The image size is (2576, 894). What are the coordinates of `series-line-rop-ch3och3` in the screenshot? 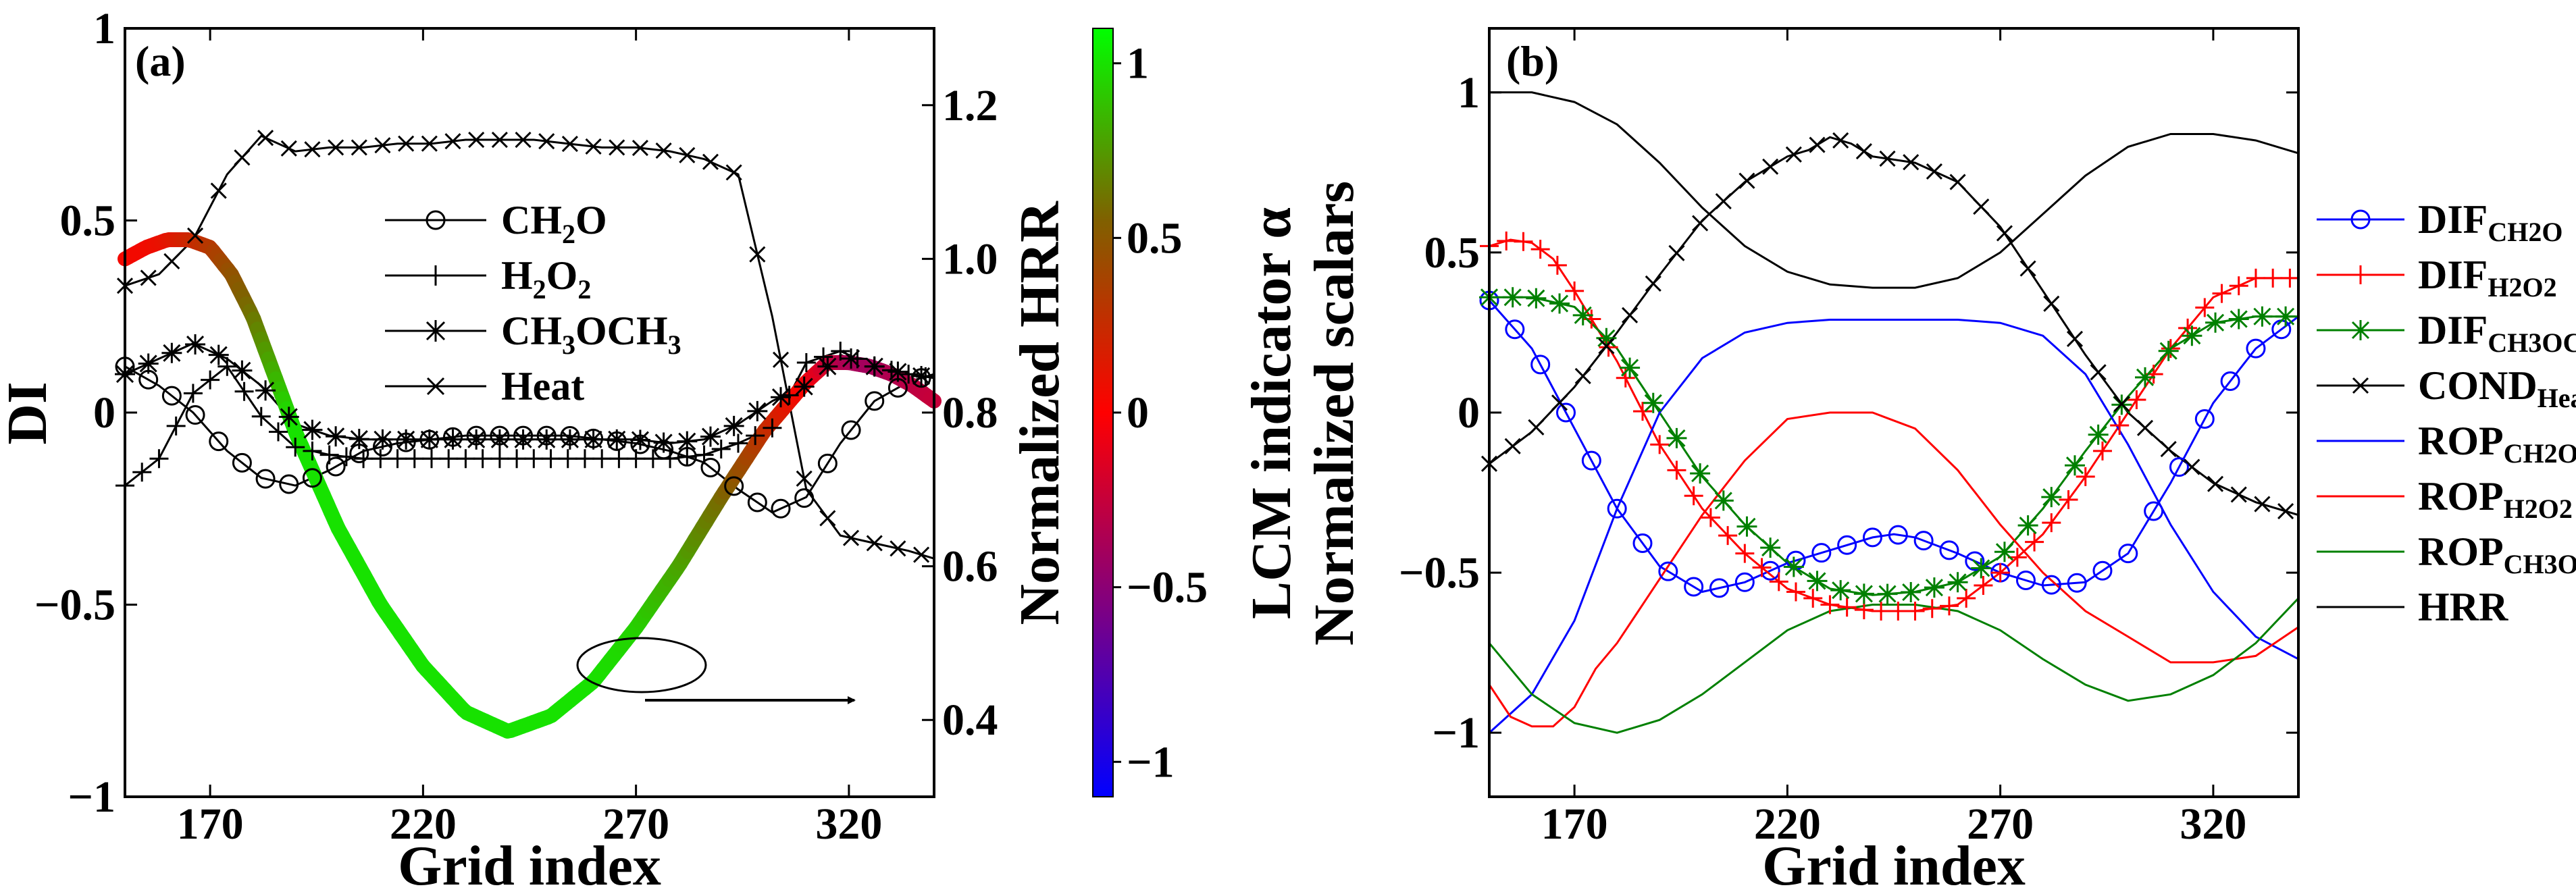 It's located at (1894, 665).